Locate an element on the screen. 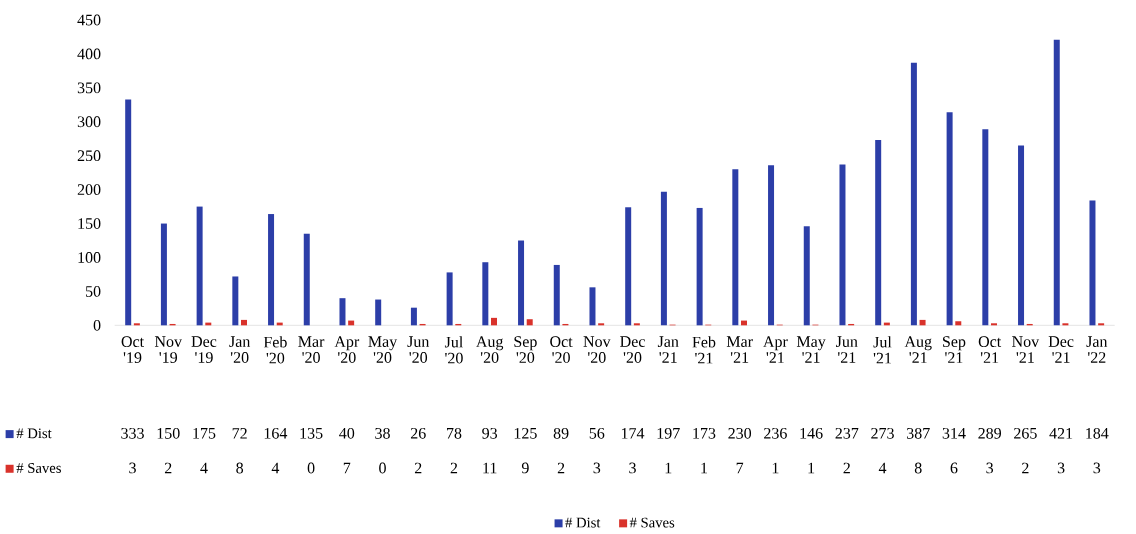  x-tick-label: Dec '20 is located at coordinates (632, 349).